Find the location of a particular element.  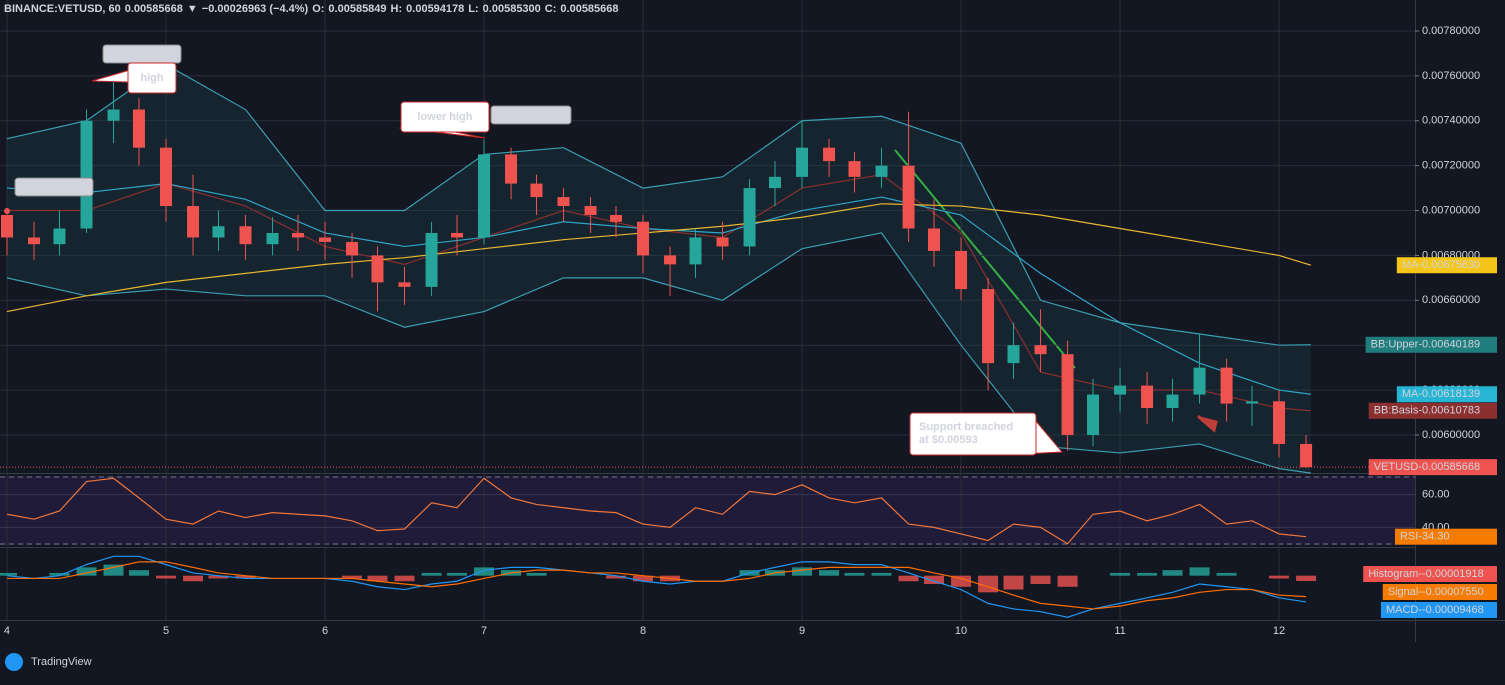

price-tag: VETUSD - 0.00585668 is located at coordinates (1432, 467).